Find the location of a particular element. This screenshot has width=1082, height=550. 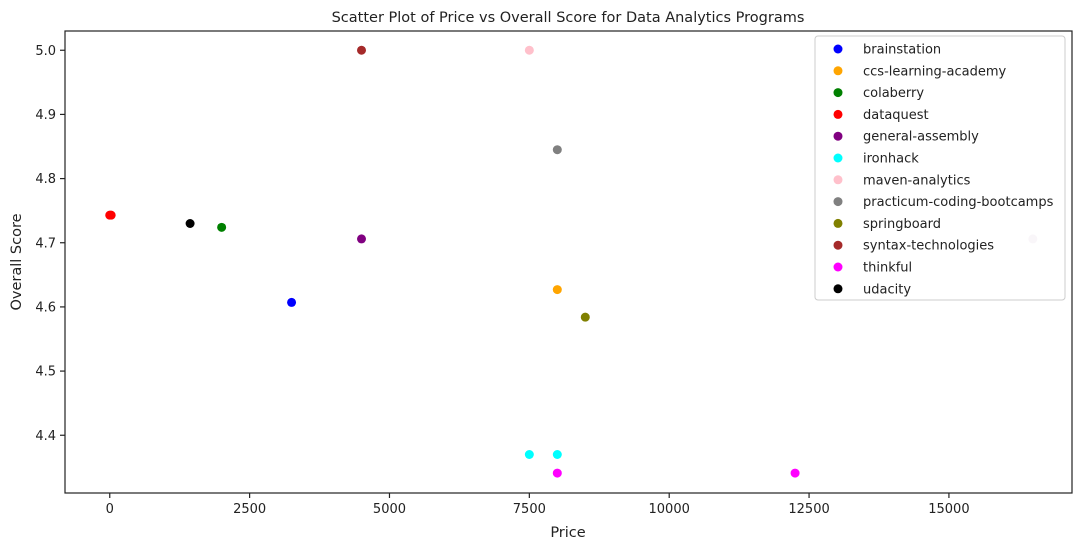

legend-label: udacity is located at coordinates (887, 289).